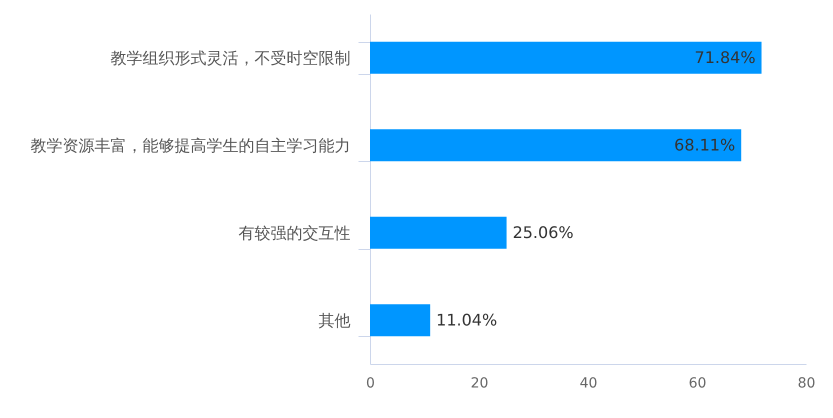  Describe the element at coordinates (230, 58) in the screenshot. I see `y-tick-label: 教学组织形式灵活，不受时空限制` at that location.